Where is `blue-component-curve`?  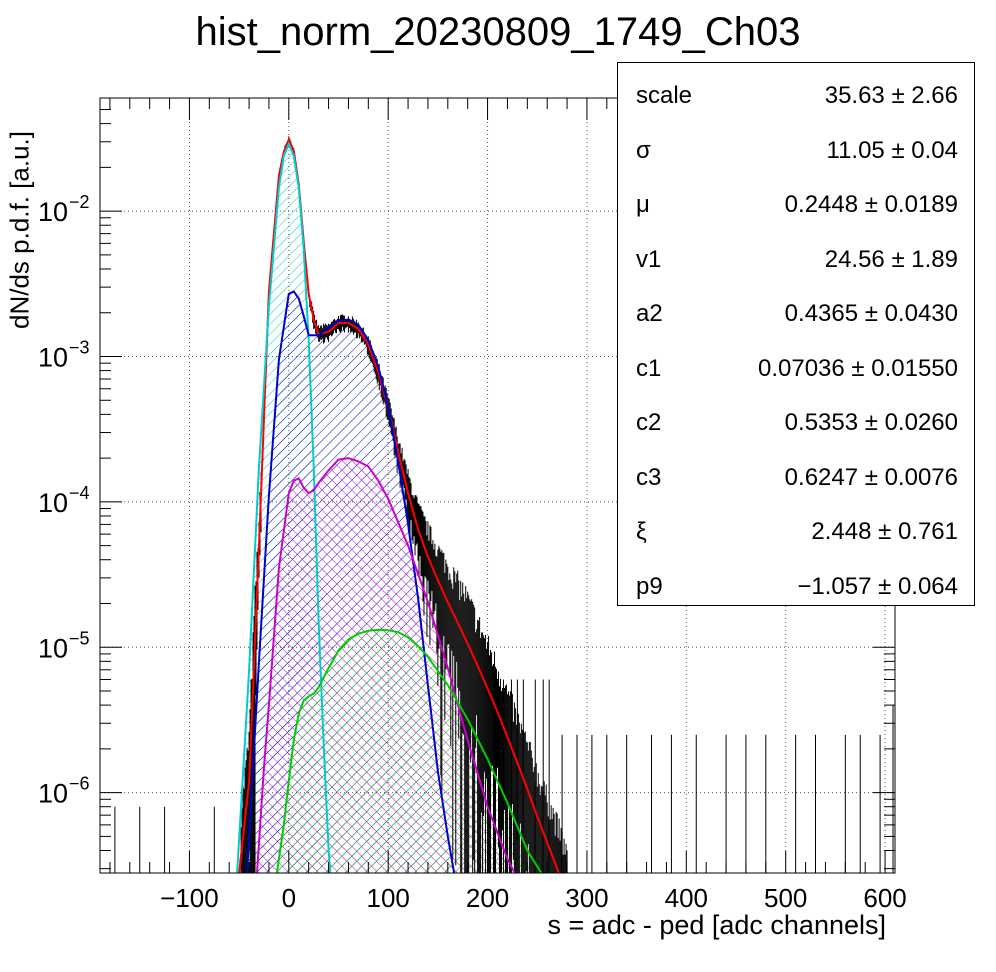
blue-component-curve is located at coordinates (351, 581).